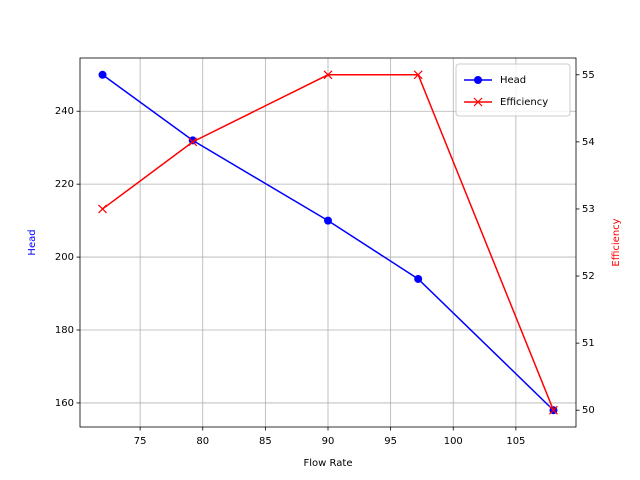 This screenshot has width=640, height=480. What do you see at coordinates (202, 441) in the screenshot?
I see `x-tick-label: 80` at bounding box center [202, 441].